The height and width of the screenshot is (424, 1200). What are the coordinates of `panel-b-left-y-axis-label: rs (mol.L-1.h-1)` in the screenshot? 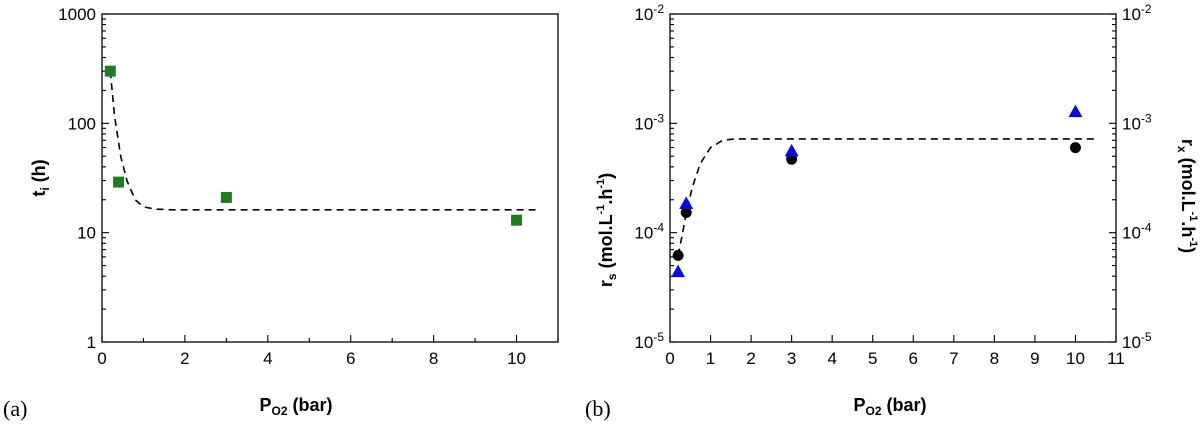 It's located at (607, 230).